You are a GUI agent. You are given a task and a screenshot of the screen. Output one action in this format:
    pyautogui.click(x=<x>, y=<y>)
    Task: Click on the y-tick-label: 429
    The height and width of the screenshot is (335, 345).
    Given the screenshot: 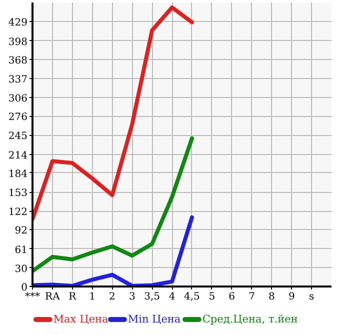 What is the action you would take?
    pyautogui.click(x=18, y=23)
    